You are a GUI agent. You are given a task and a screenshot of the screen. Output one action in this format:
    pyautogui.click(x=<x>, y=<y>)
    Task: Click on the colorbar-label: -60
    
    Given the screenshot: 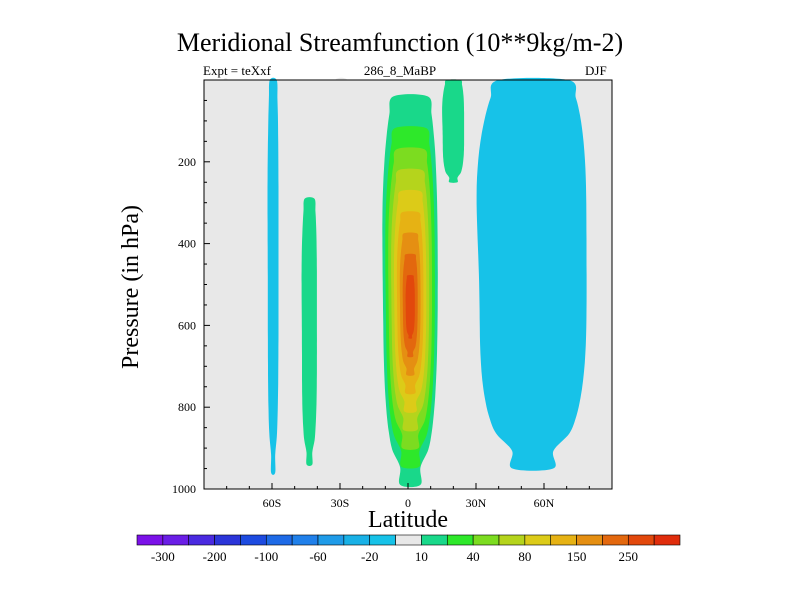 What is the action you would take?
    pyautogui.click(x=317, y=556)
    